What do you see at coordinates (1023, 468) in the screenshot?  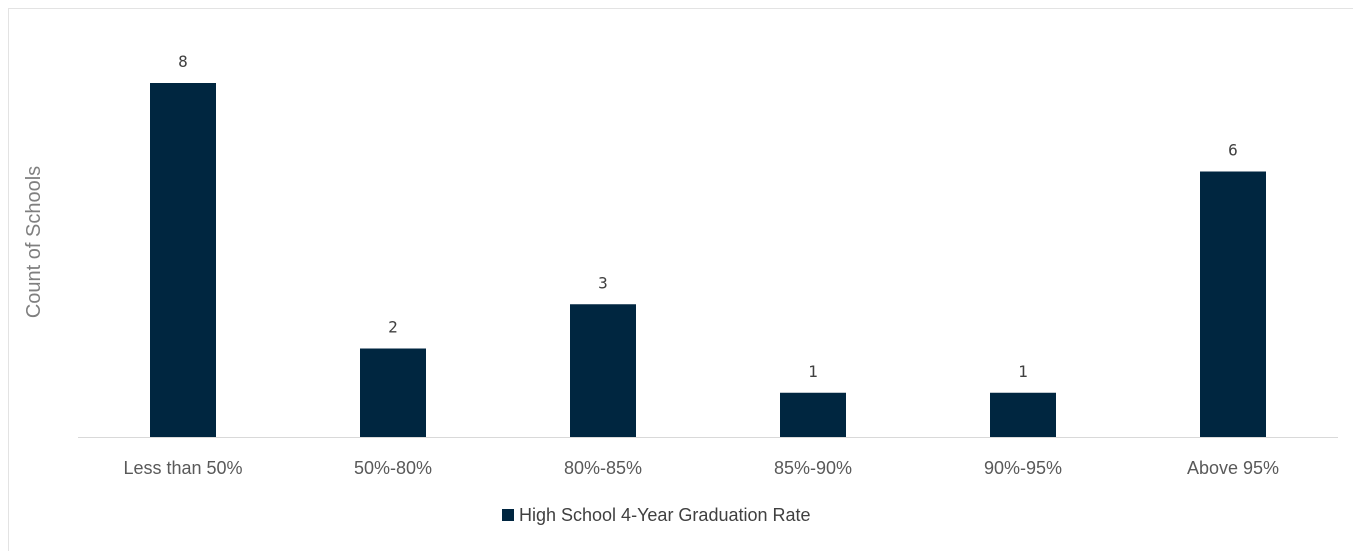 I see `x-tick-label-4: 90%-95%` at bounding box center [1023, 468].